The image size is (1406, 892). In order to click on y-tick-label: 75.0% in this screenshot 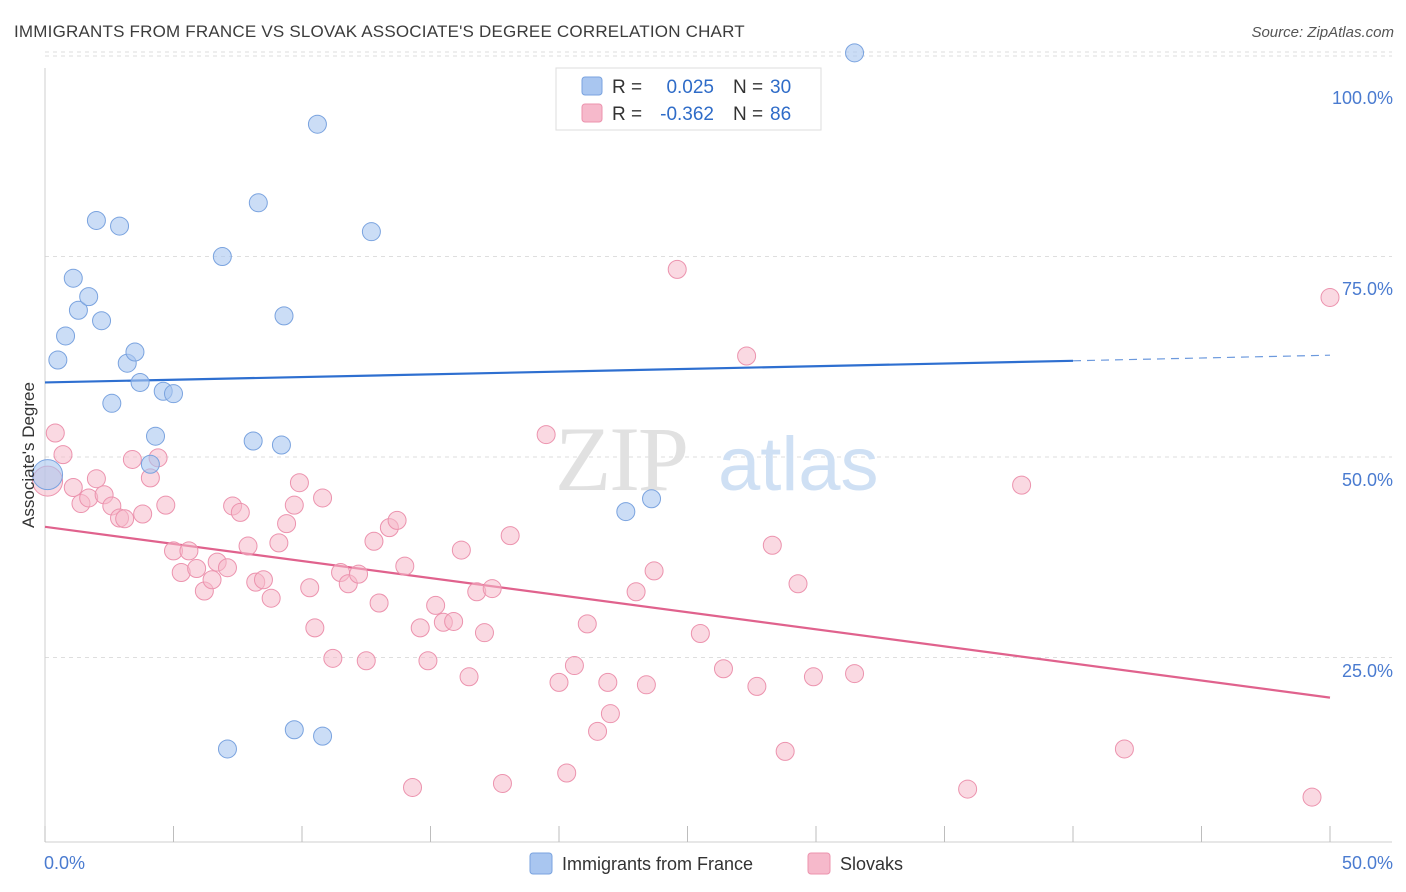, I will do `click(1367, 289)`.